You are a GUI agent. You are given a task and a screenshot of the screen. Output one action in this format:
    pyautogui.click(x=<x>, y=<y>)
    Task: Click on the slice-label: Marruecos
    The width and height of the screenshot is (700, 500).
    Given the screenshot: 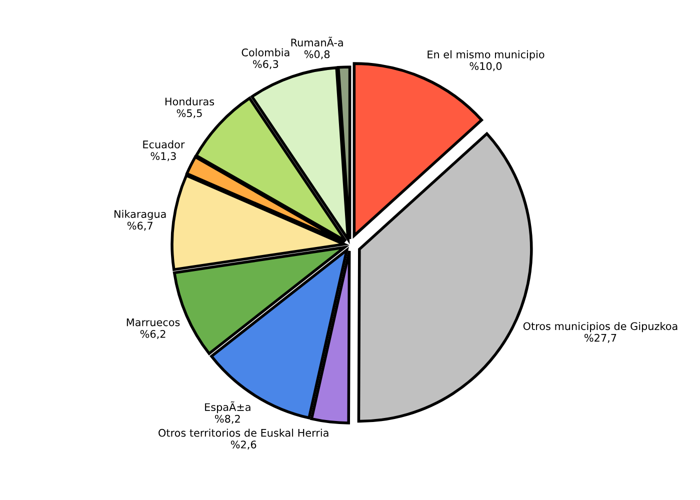 What is the action you would take?
    pyautogui.click(x=153, y=322)
    